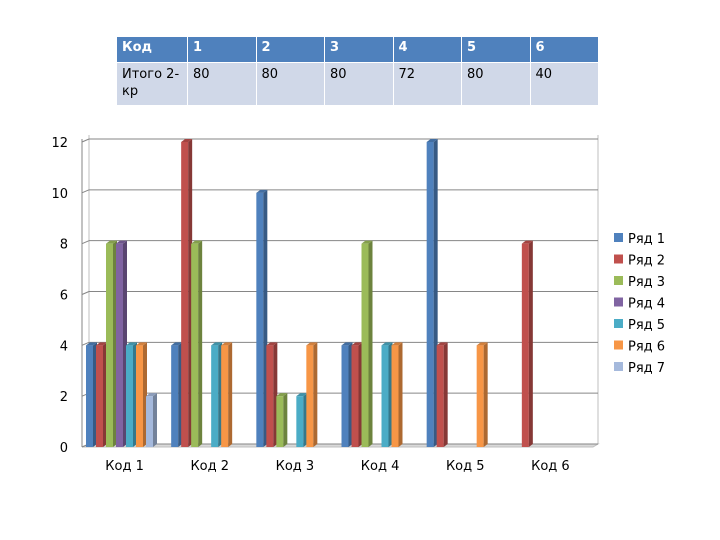 This screenshot has height=540, width=720. What do you see at coordinates (124, 466) in the screenshot?
I see `x-tick-label: Код 1` at bounding box center [124, 466].